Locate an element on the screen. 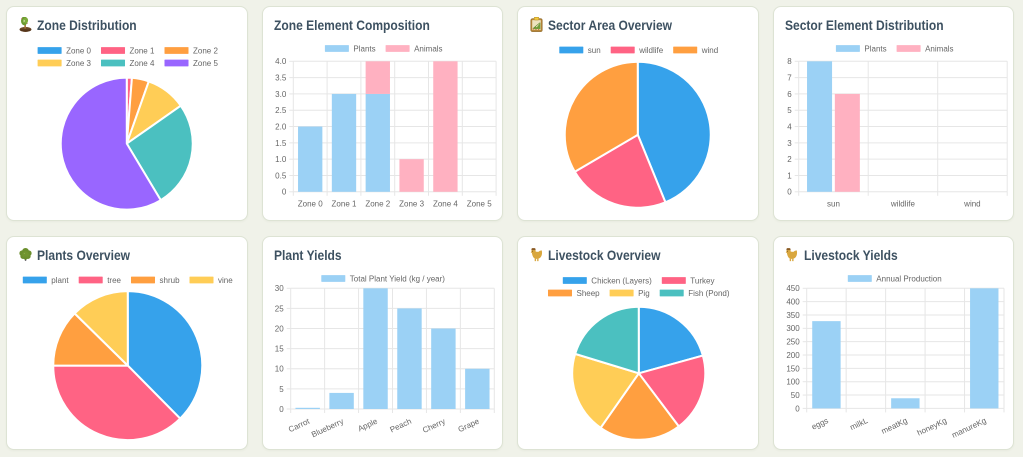  svg-text: 50 is located at coordinates (794, 394).